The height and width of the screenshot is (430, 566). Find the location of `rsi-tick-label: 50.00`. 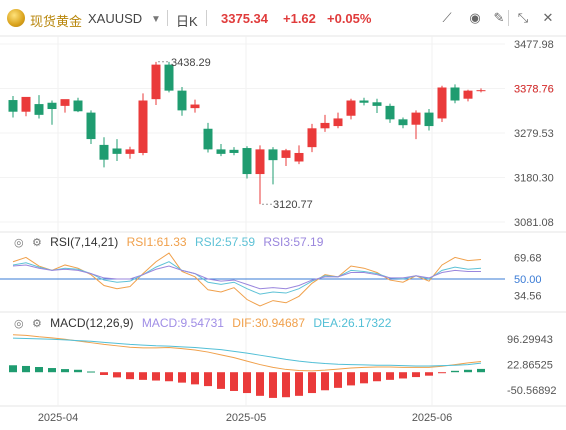

rsi-tick-label: 50.00 is located at coordinates (528, 280).